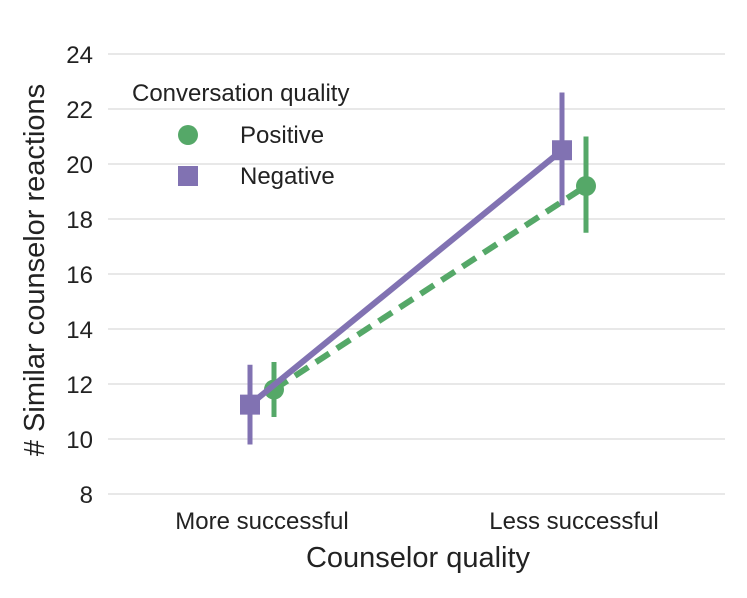 This screenshot has height=598, width=747. Describe the element at coordinates (188, 135) in the screenshot. I see `legend-positive-marker` at that location.